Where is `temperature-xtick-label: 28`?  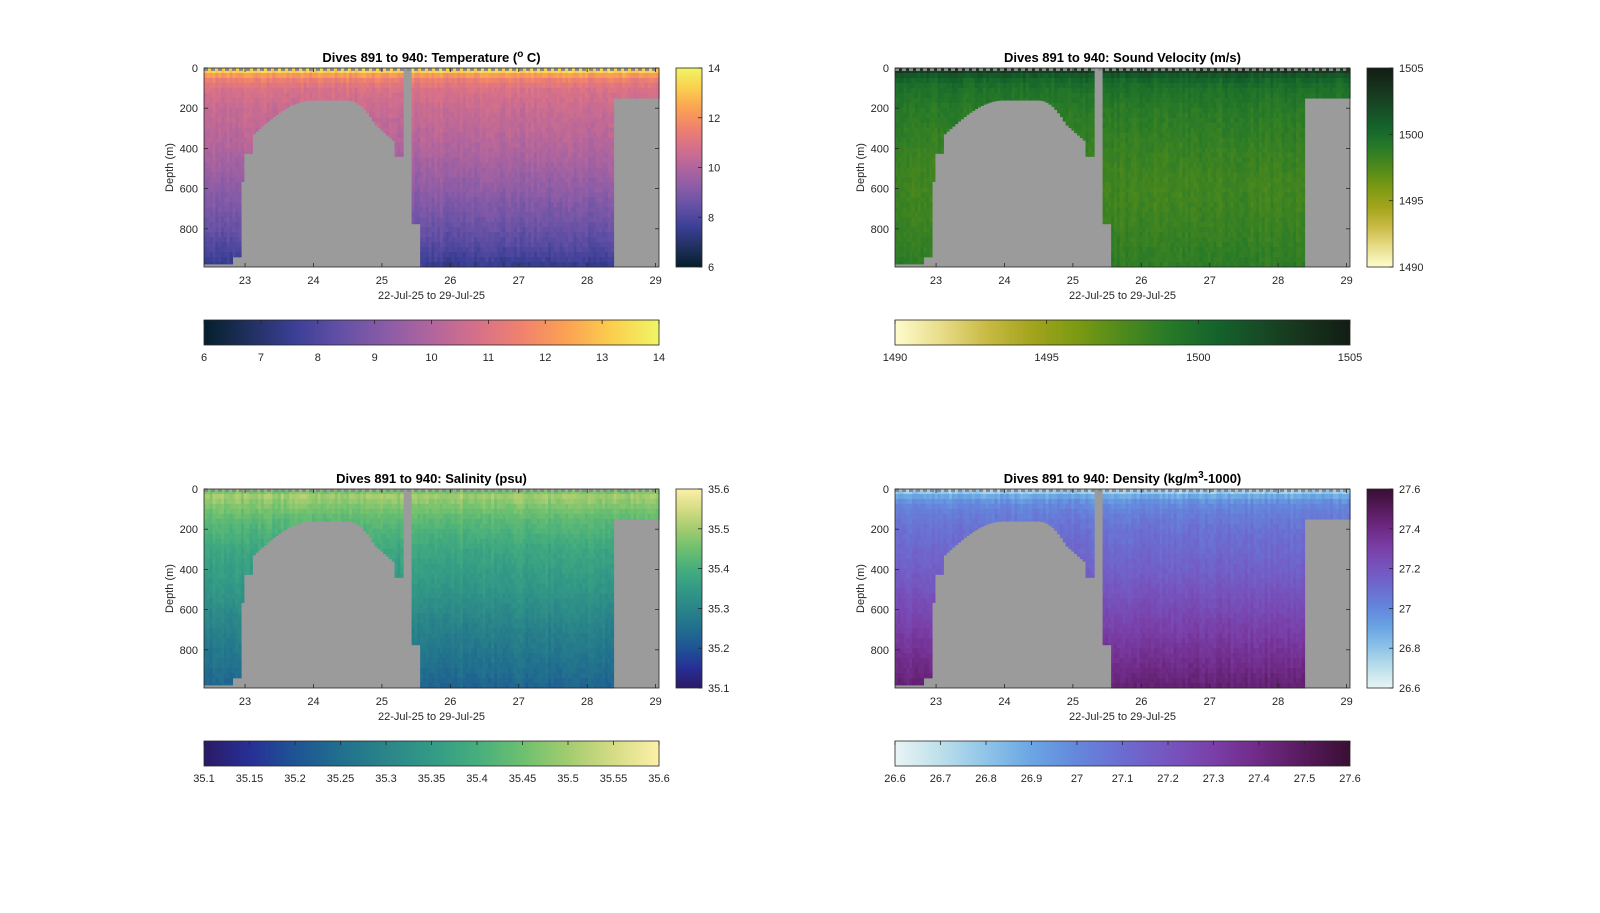 temperature-xtick-label: 28 is located at coordinates (587, 281).